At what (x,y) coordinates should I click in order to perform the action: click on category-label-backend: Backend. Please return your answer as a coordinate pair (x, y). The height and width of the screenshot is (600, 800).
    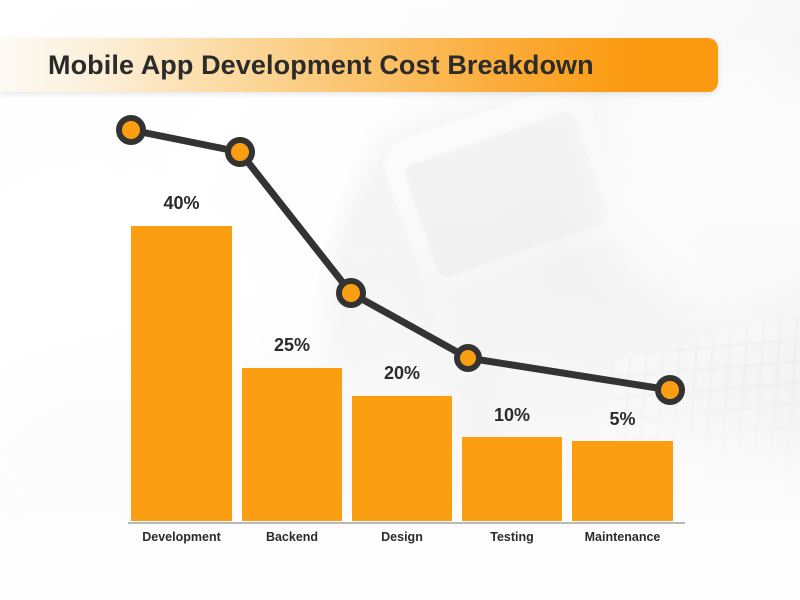
    Looking at the image, I should click on (292, 537).